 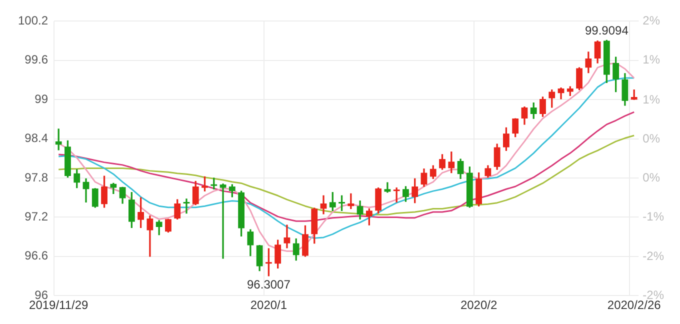 What do you see at coordinates (36, 217) in the screenshot?
I see `y-tick-label: 97.2` at bounding box center [36, 217].